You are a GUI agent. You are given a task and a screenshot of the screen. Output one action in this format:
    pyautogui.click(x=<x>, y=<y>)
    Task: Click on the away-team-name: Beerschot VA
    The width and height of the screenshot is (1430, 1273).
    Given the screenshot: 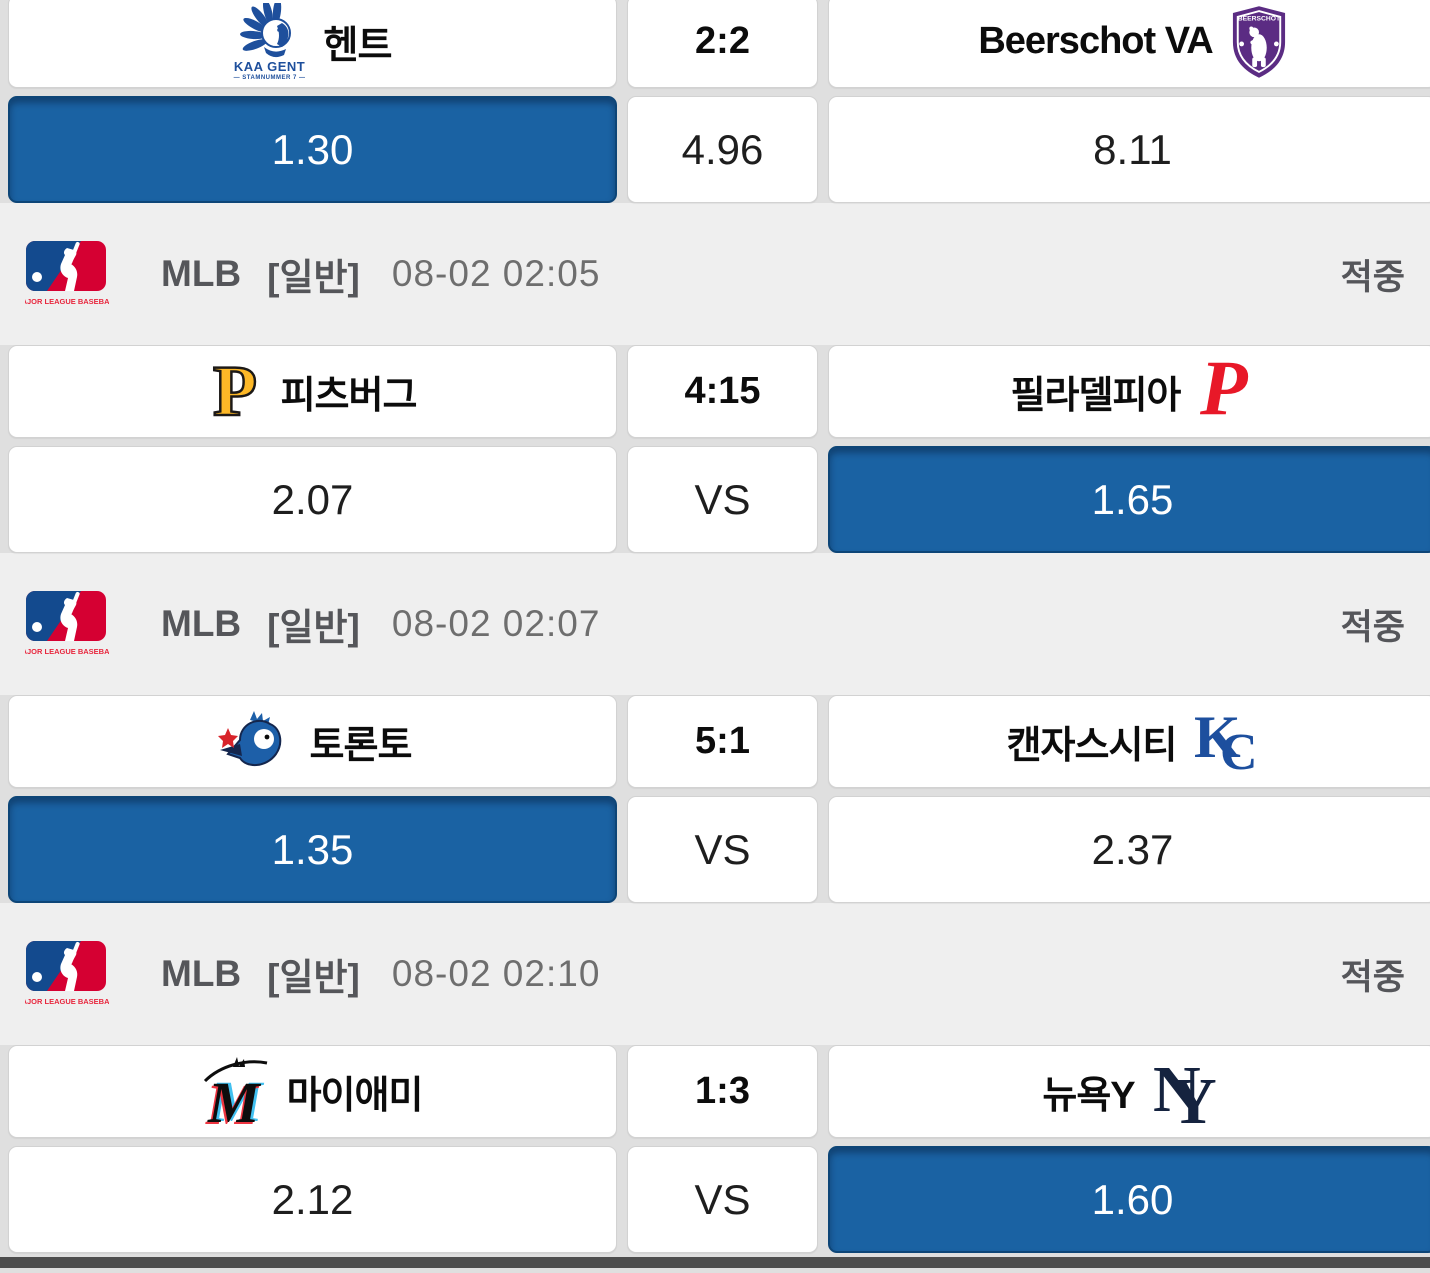 What is the action you would take?
    pyautogui.click(x=1095, y=41)
    